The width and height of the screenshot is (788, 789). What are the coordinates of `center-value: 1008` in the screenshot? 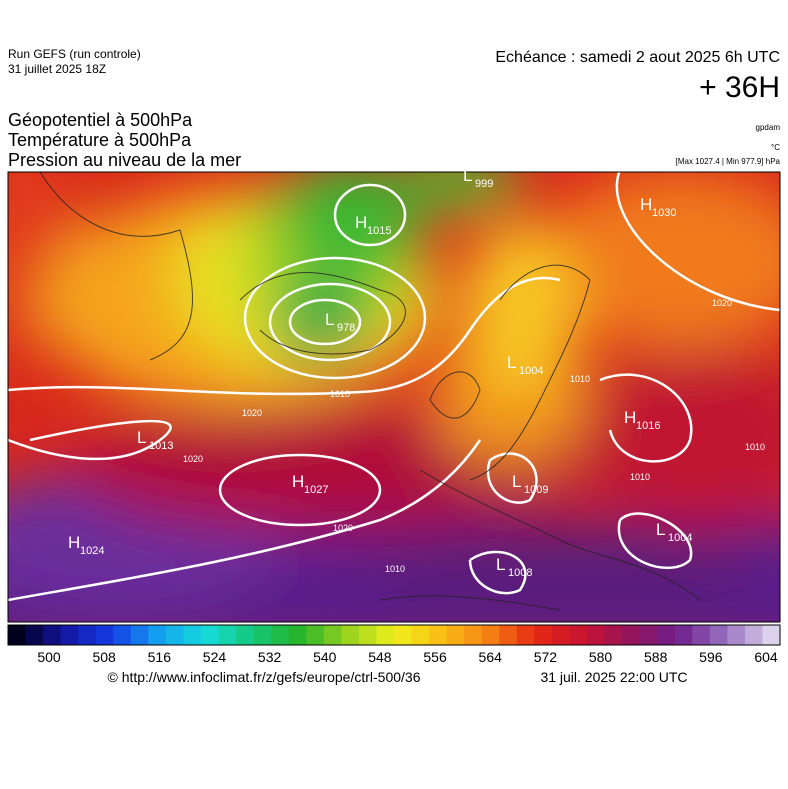 It's located at (520, 573).